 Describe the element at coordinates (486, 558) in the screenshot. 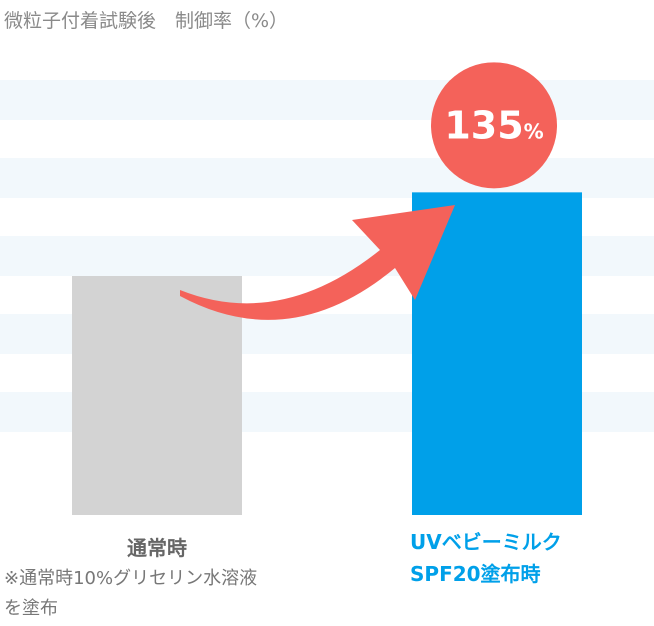

I see `category-label: UVベビーミルク SPF20塗布時` at that location.